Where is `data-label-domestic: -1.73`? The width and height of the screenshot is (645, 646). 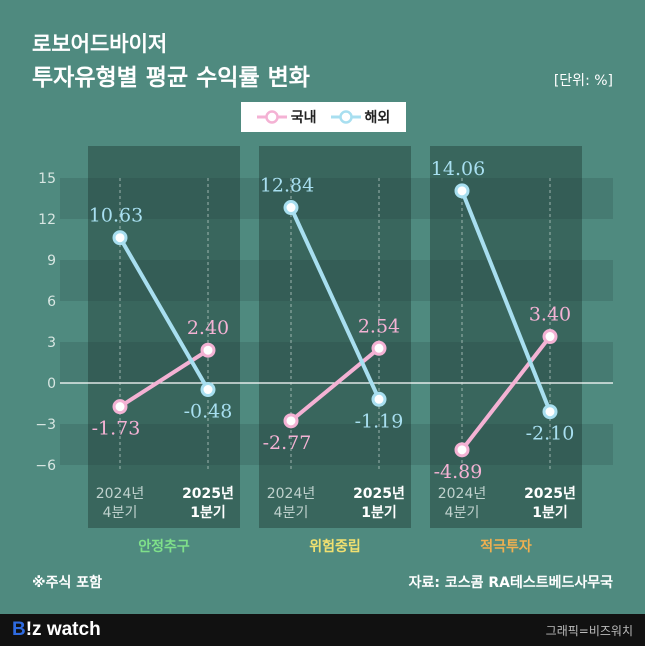
data-label-domestic: -1.73 is located at coordinates (116, 429).